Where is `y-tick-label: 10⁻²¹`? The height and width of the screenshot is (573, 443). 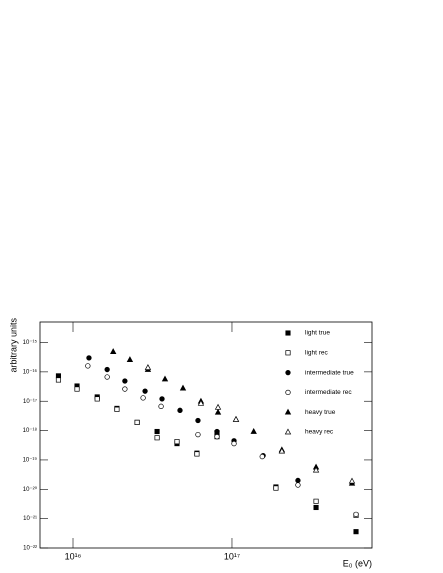
y-tick-label: 10⁻²¹ is located at coordinates (30, 519).